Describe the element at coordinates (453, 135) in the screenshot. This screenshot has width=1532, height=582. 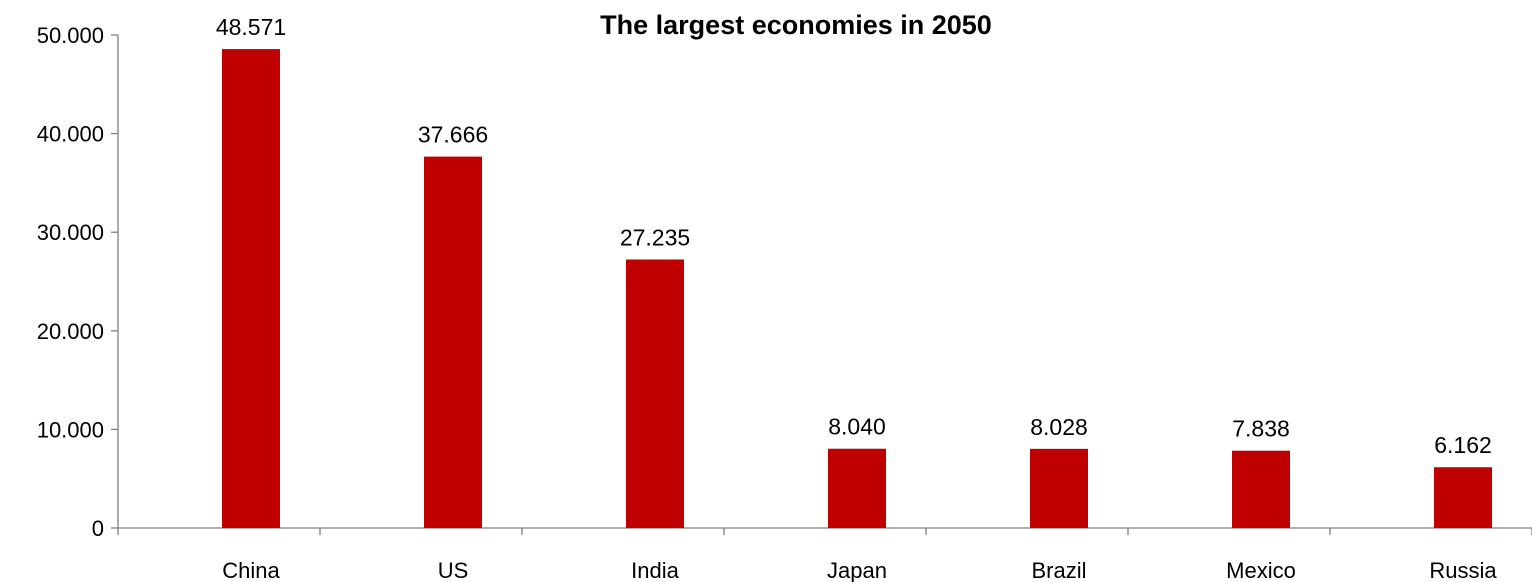
I see `data-label: 37.666` at that location.